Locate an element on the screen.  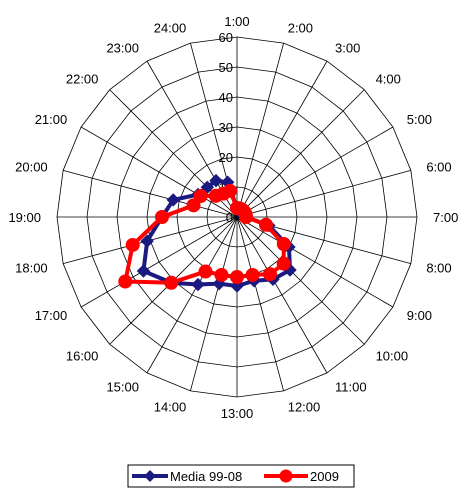
category-label: 13:00 is located at coordinates (237, 413).